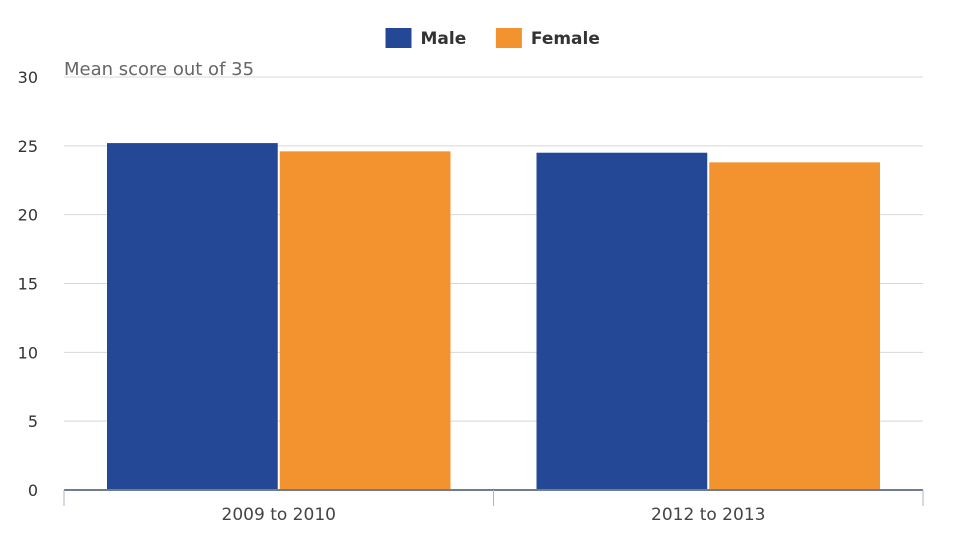 The height and width of the screenshot is (553, 980). I want to click on y-tick-label: 5, so click(33, 421).